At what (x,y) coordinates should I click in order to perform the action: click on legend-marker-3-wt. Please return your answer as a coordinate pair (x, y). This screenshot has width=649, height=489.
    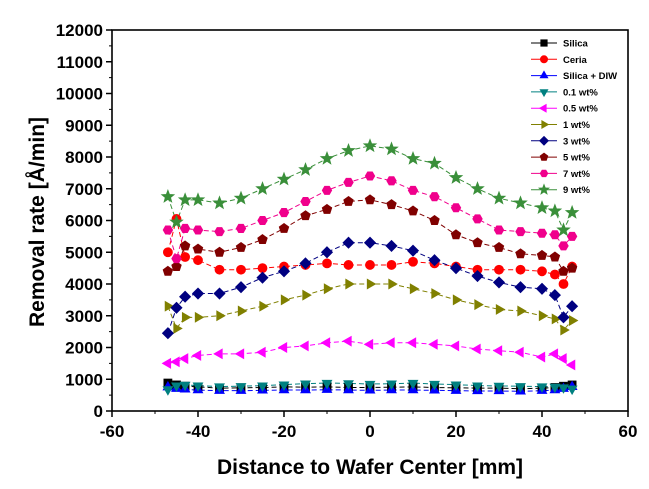
    Looking at the image, I should click on (544, 140).